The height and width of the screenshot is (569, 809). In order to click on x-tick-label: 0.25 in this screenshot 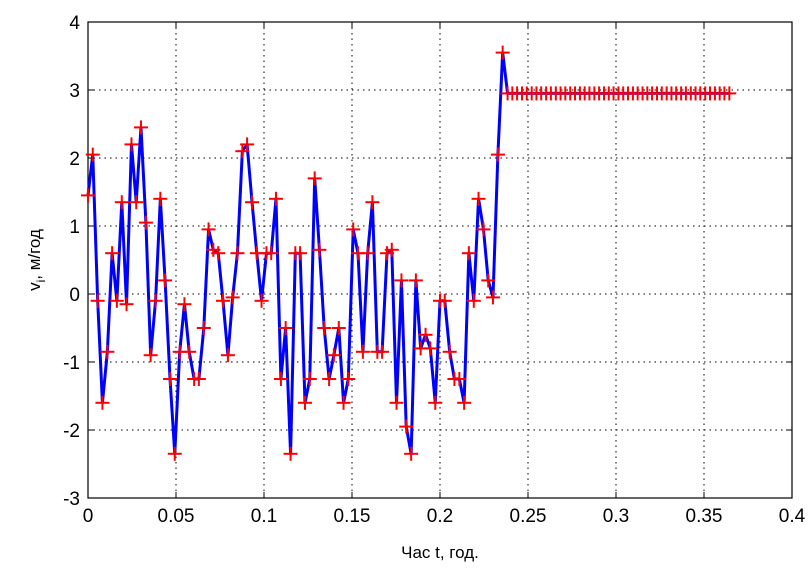, I will do `click(528, 516)`.